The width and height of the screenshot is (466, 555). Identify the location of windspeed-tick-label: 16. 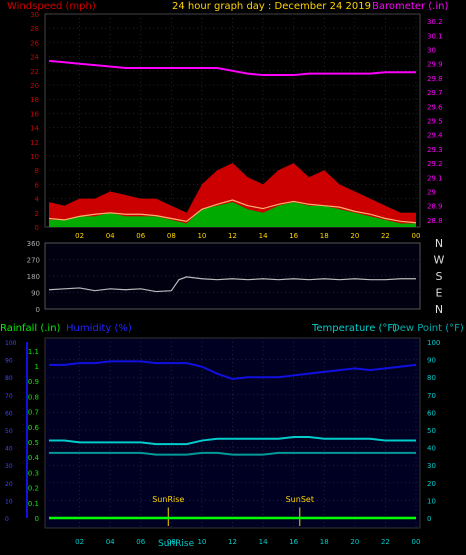
(34, 114).